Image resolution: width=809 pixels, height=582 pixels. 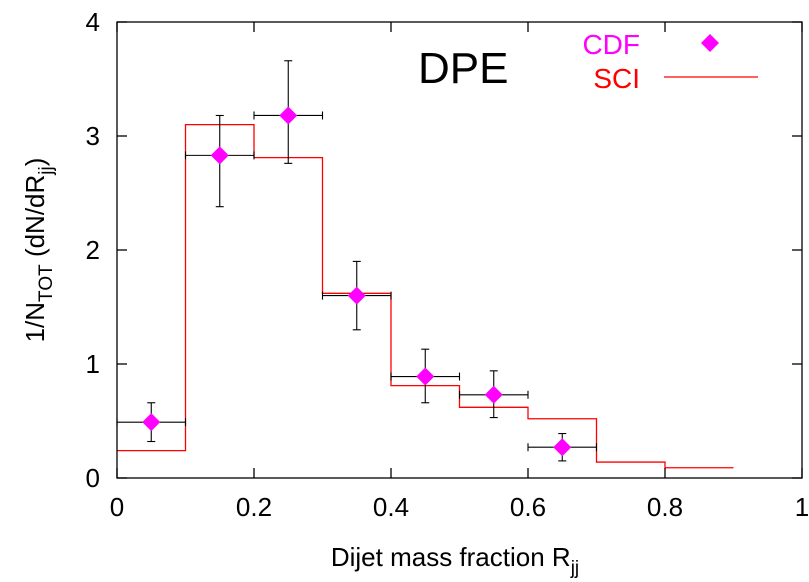 I want to click on x-tick-label: 1, so click(x=802, y=507).